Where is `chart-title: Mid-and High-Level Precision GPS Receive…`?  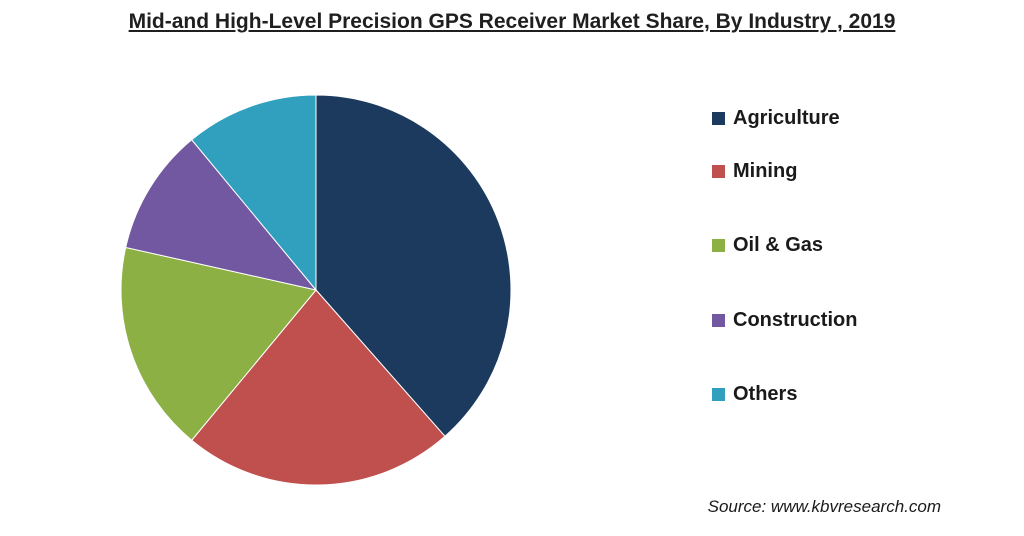 chart-title: Mid-and High-Level Precision GPS Receive… is located at coordinates (512, 21).